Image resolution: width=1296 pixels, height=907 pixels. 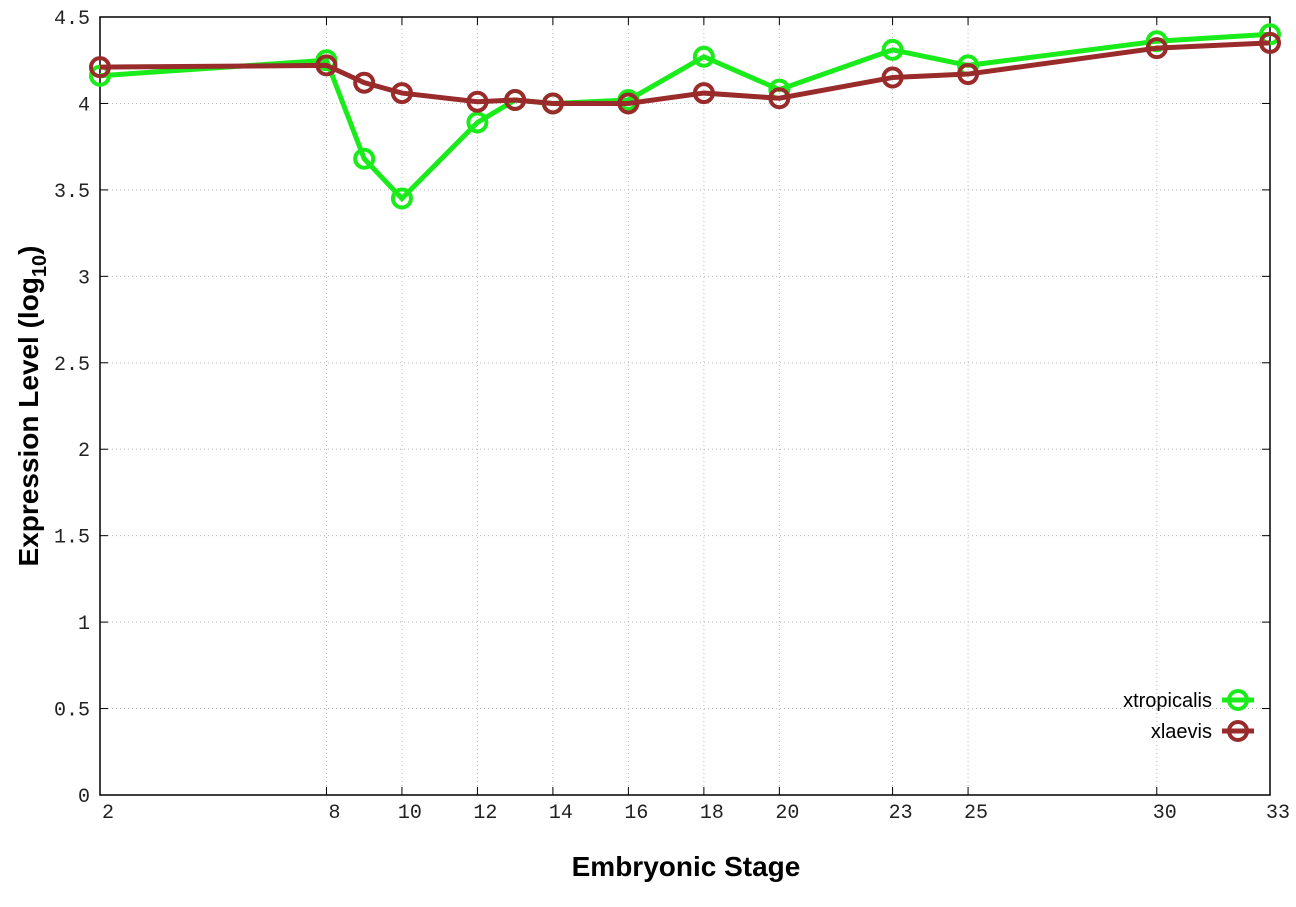 What do you see at coordinates (410, 813) in the screenshot?
I see `x-tick-label: 10` at bounding box center [410, 813].